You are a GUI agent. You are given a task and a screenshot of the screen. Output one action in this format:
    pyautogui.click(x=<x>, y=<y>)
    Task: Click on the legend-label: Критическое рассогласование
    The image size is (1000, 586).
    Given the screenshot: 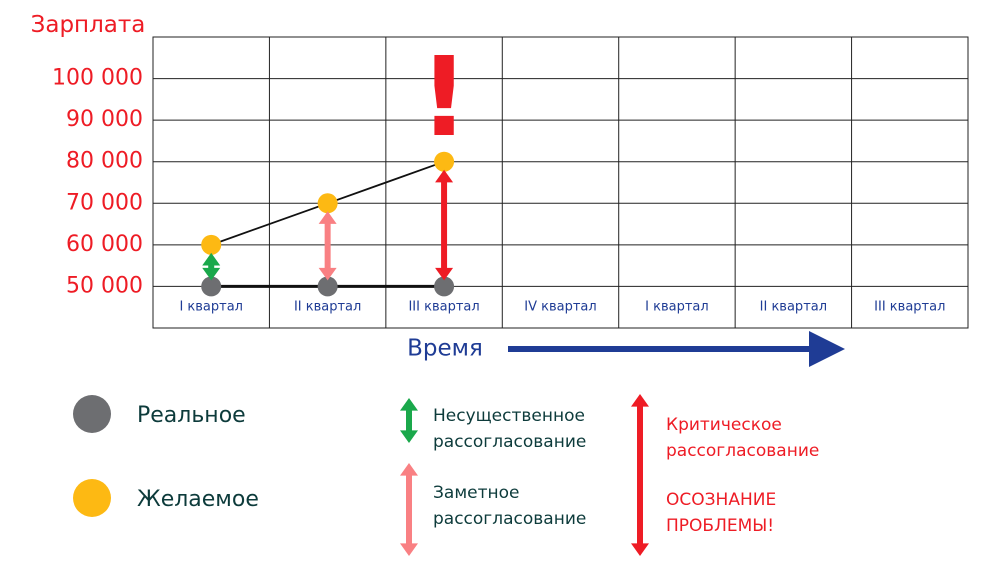 What is the action you would take?
    pyautogui.click(x=743, y=438)
    